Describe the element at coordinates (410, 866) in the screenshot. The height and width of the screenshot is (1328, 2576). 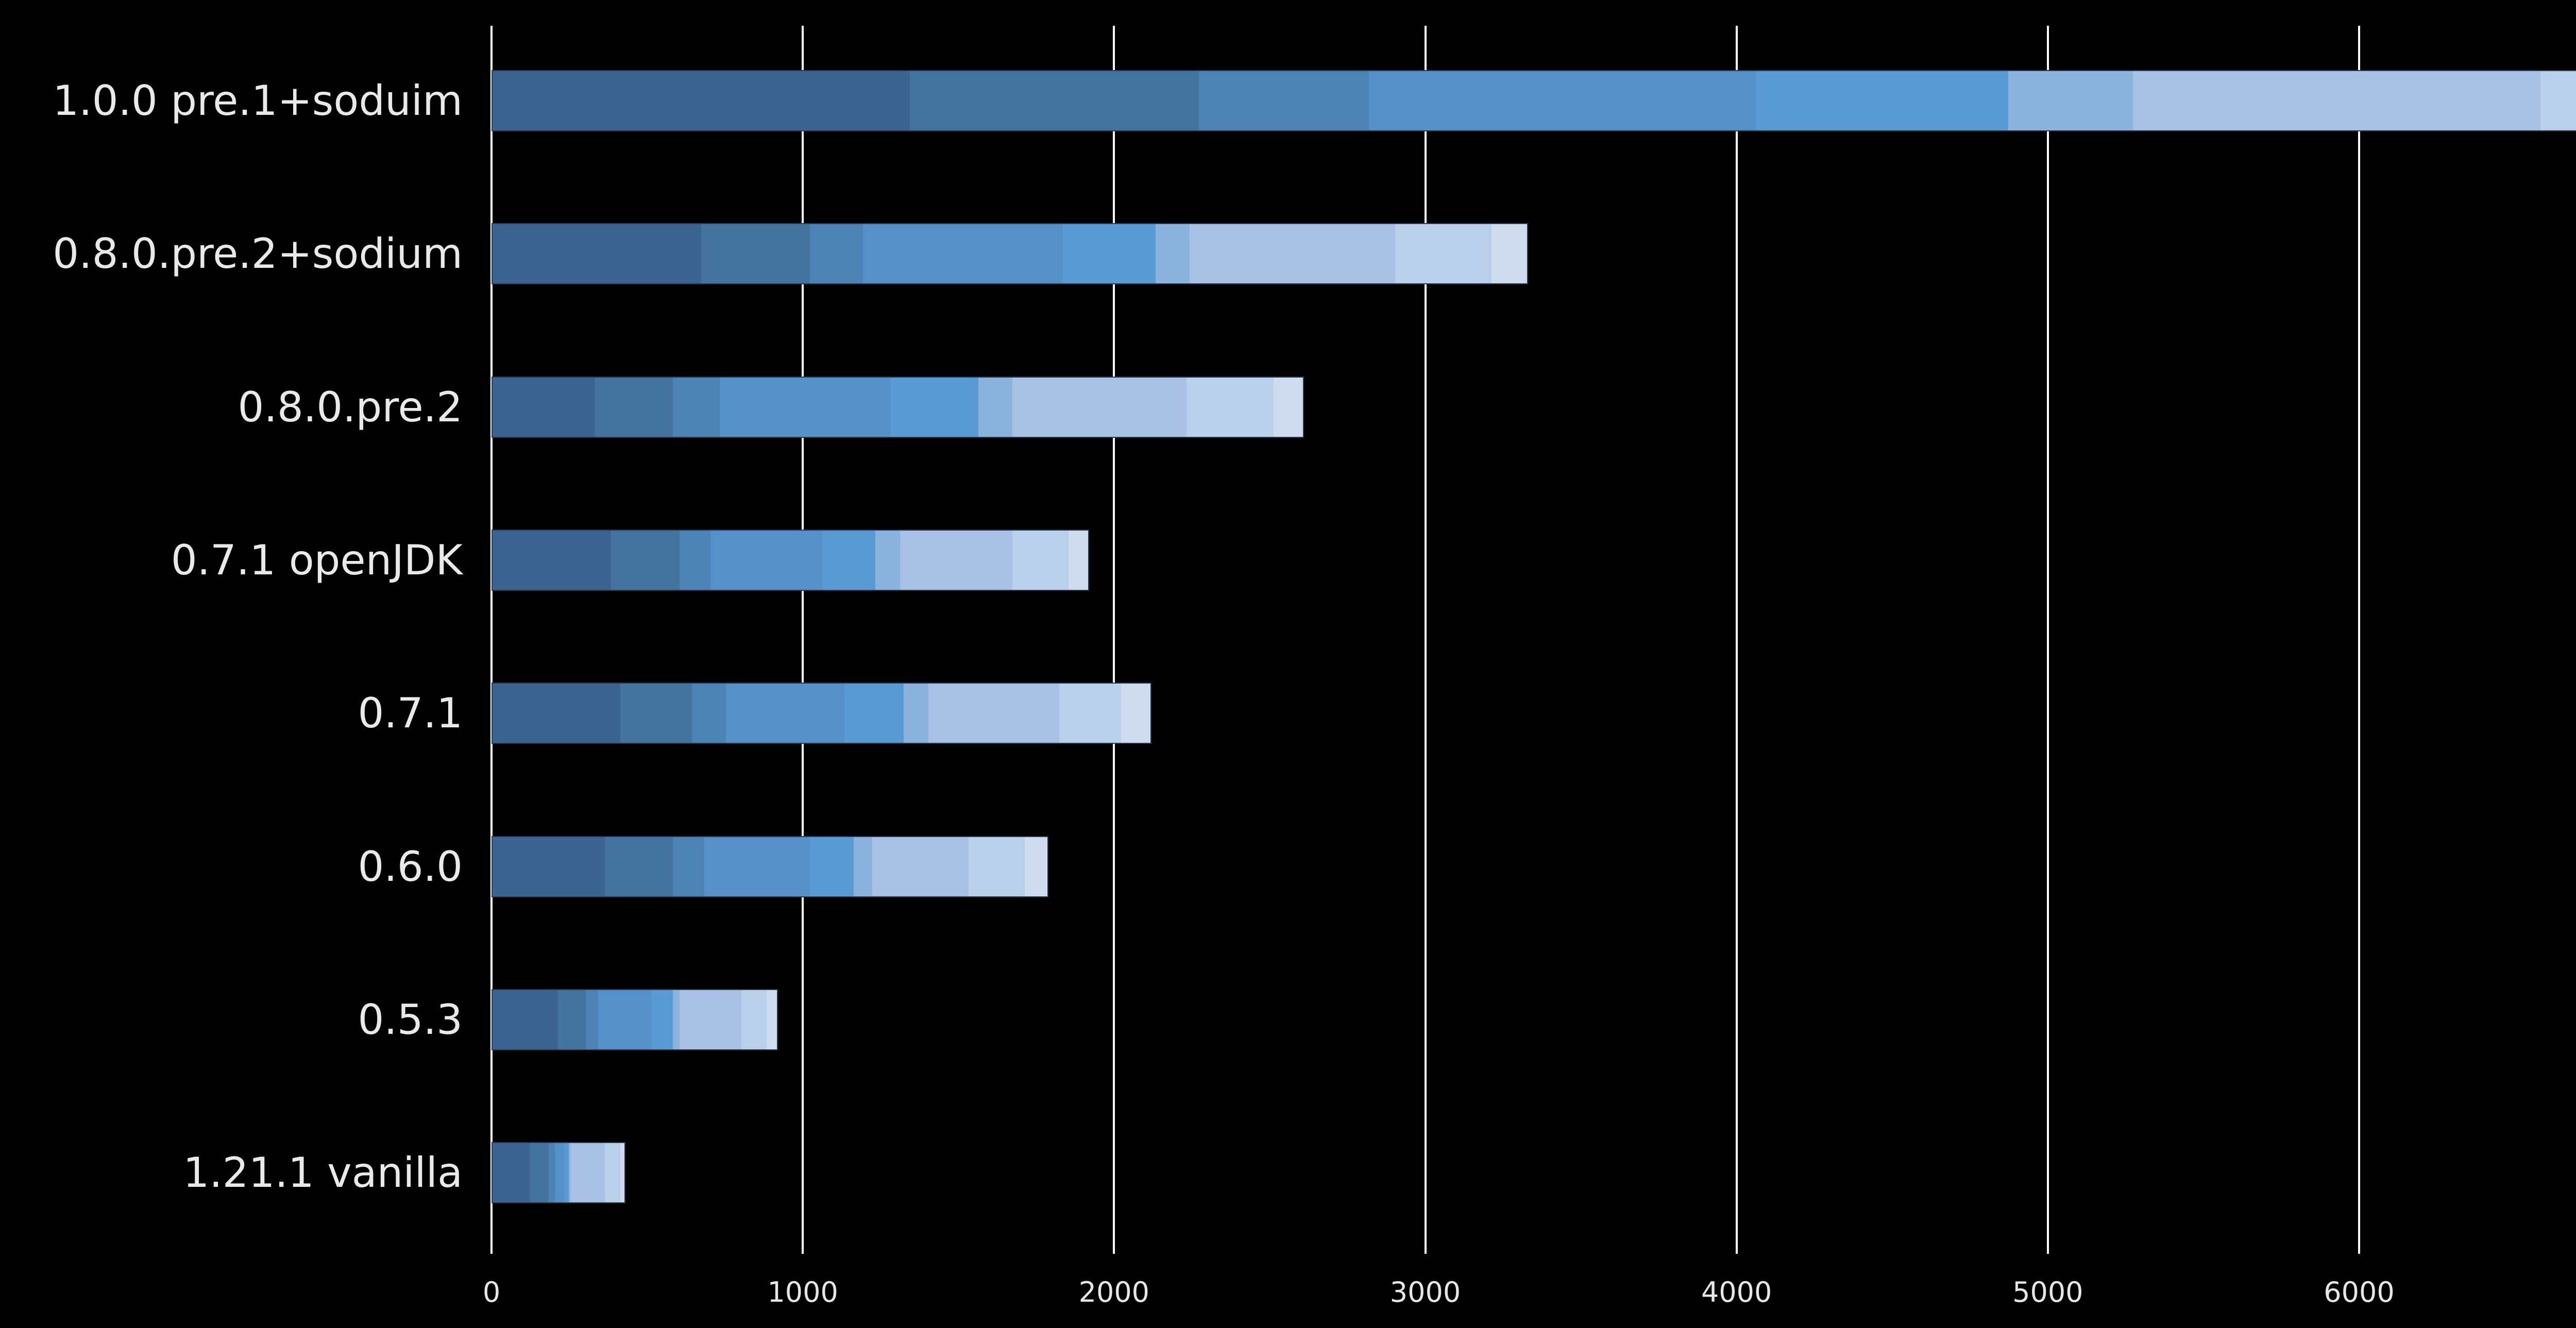
I see `category-label: 0.6.0` at that location.